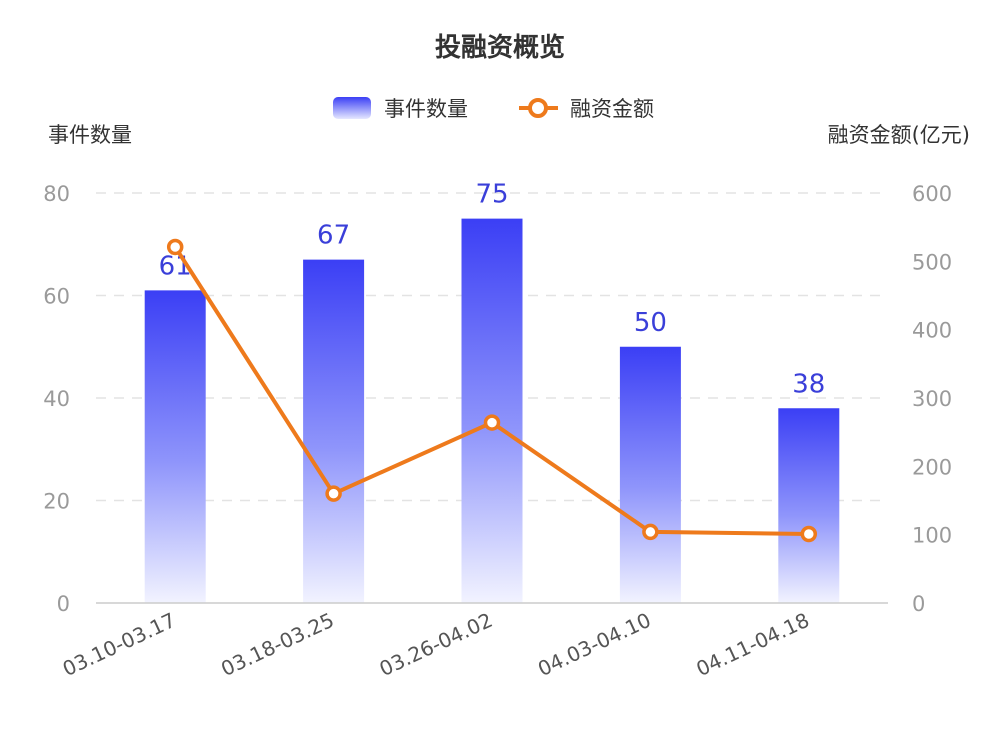 This screenshot has width=1000, height=731. What do you see at coordinates (932, 331) in the screenshot?
I see `y-right-tick-label: 400` at bounding box center [932, 331].